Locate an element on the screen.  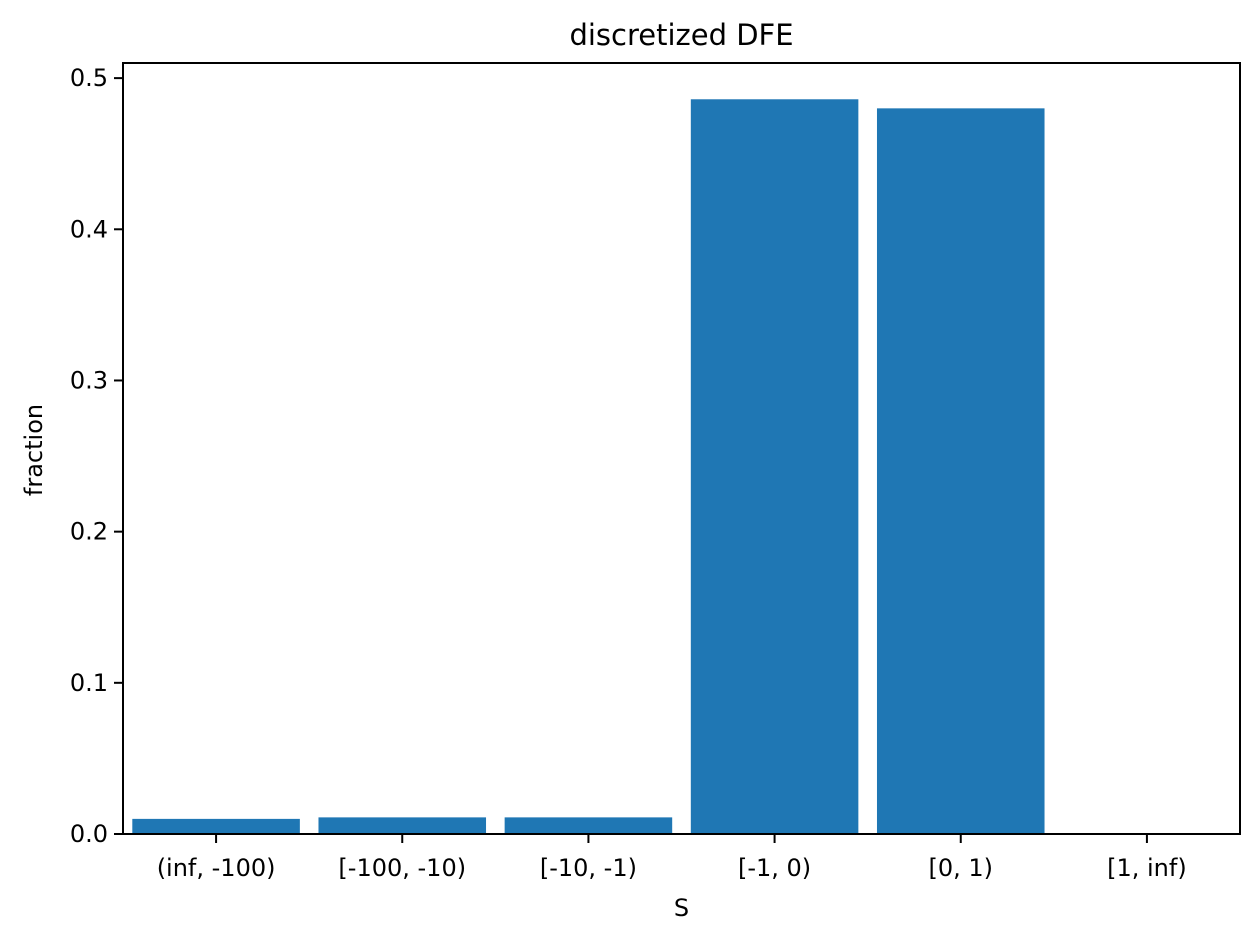
y-tick-label: 0.2 is located at coordinates (89, 532).